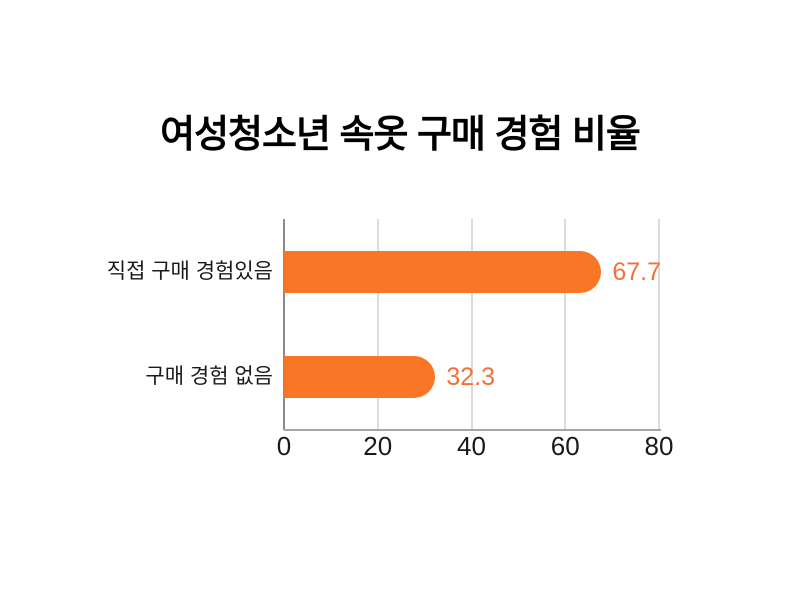 The image size is (800, 600). I want to click on chart-title: 여성청소년 속옷 구매 경험 비율, so click(400, 135).